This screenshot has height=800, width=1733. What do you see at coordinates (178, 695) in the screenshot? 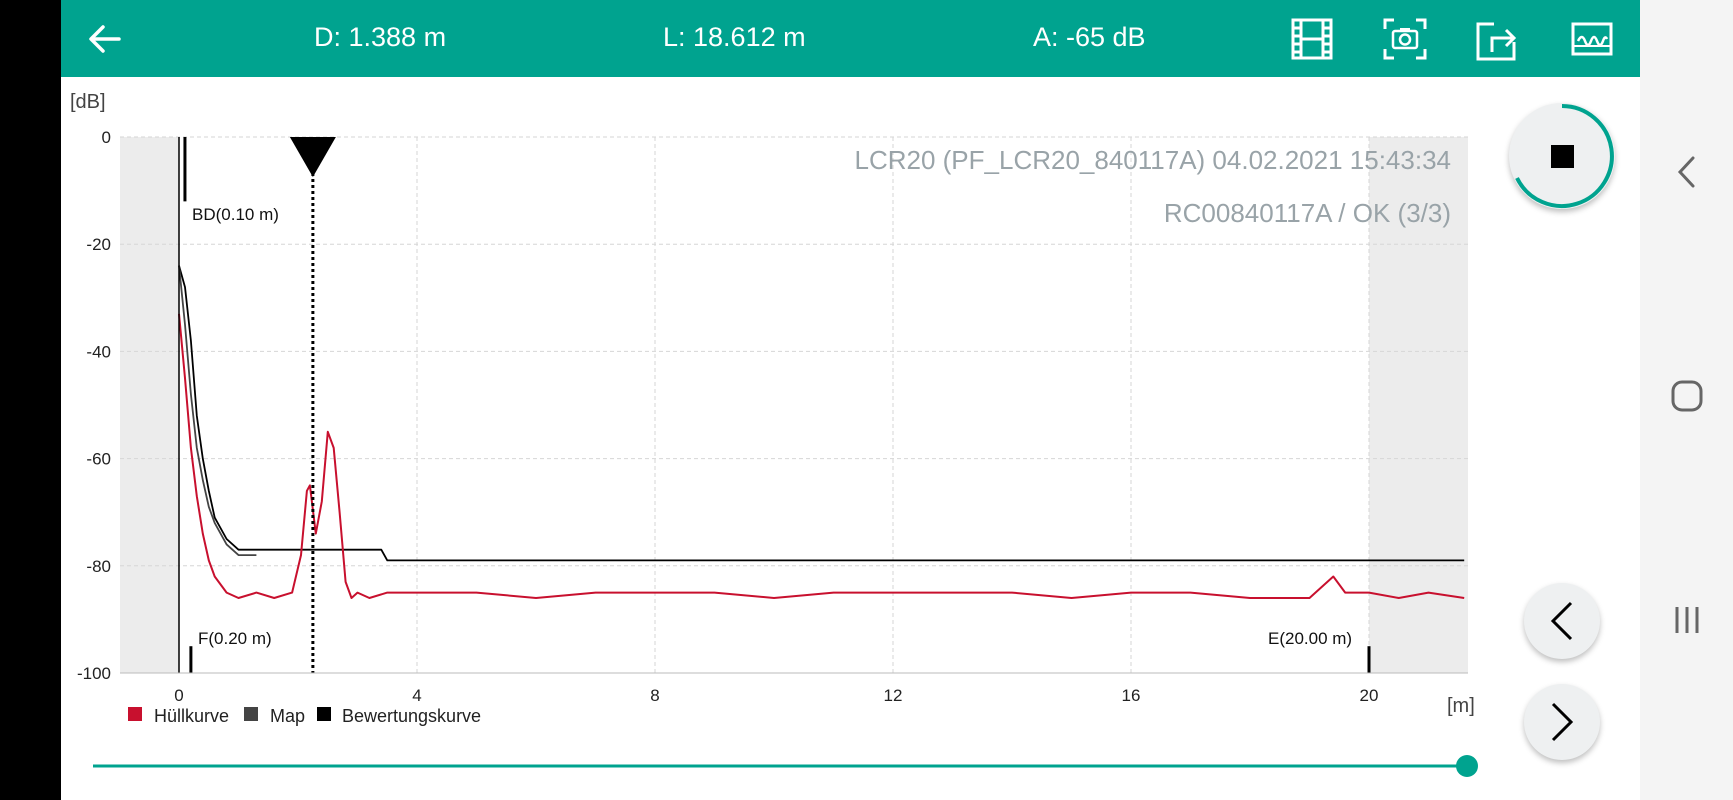
I see `x-tick-label-0: 0` at bounding box center [178, 695].